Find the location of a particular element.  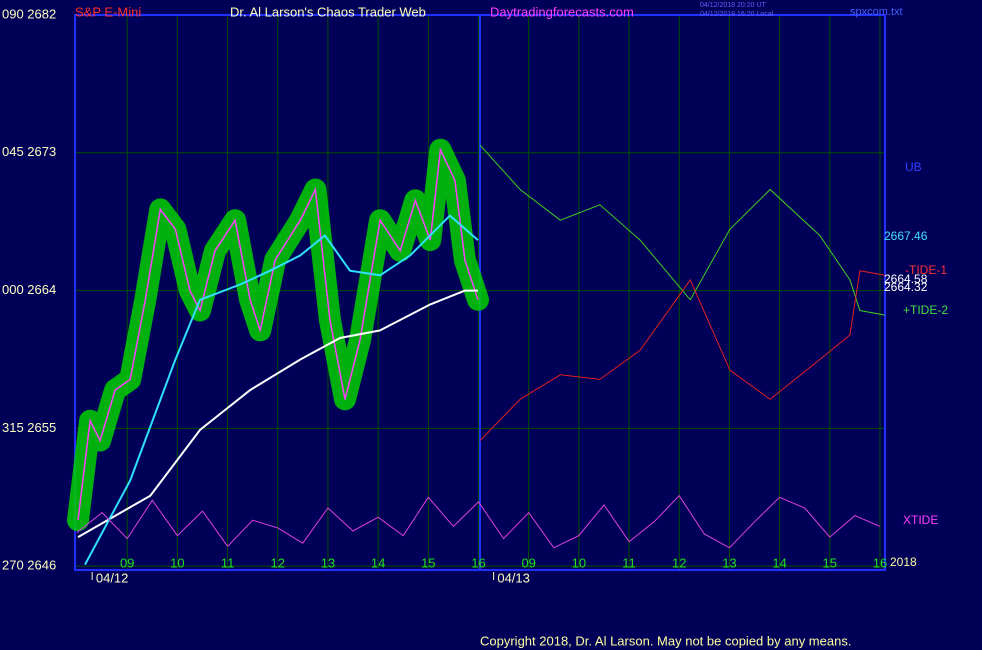

y-tick-label: 270 2646 is located at coordinates (29, 565).